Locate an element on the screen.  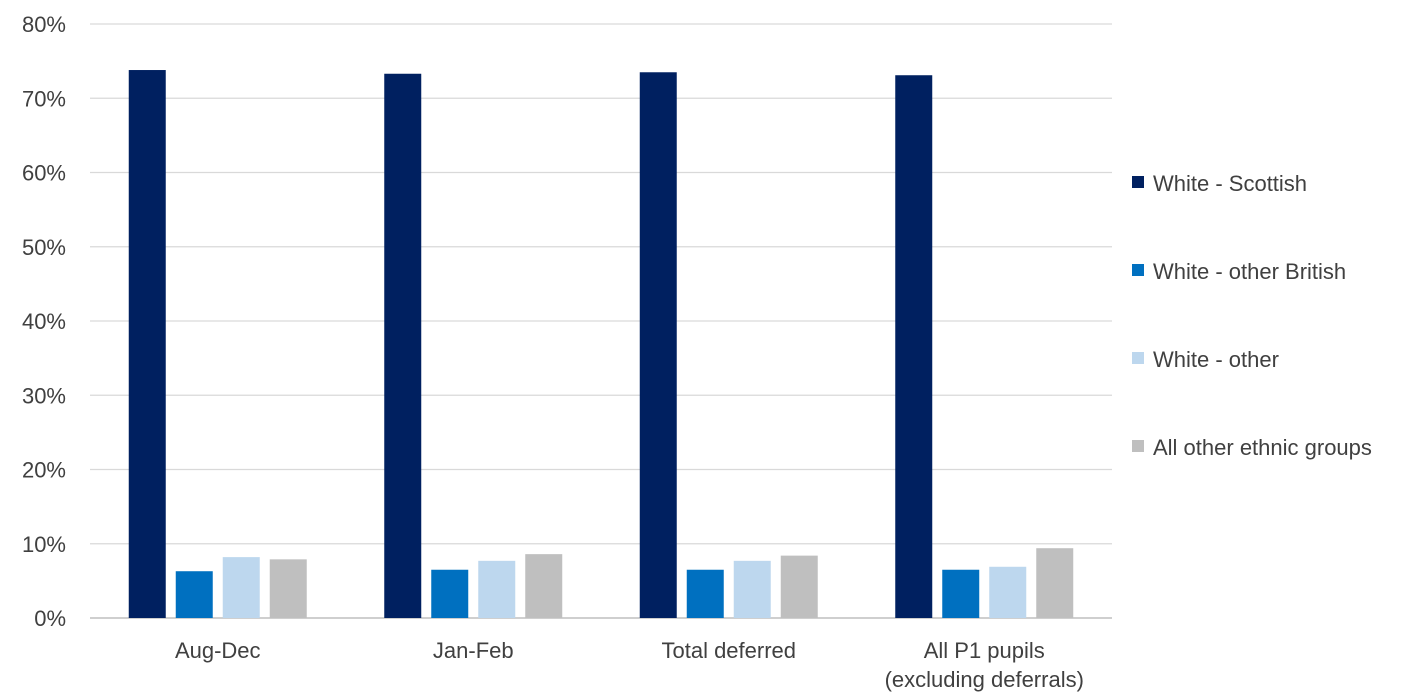
y-axis: 0% 10% 20% 30% 40% 50% 60% 70% 80% is located at coordinates (44, 321).